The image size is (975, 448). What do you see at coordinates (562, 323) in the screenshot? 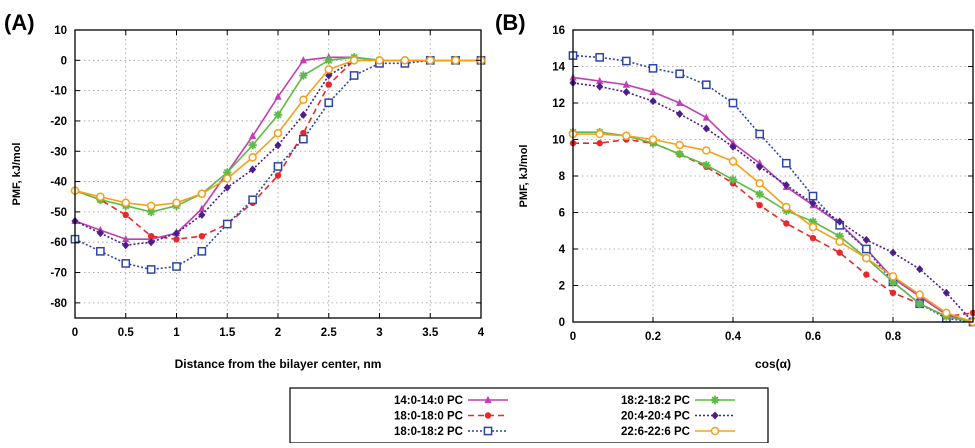
I see `y-tick-label: 0` at bounding box center [562, 323].